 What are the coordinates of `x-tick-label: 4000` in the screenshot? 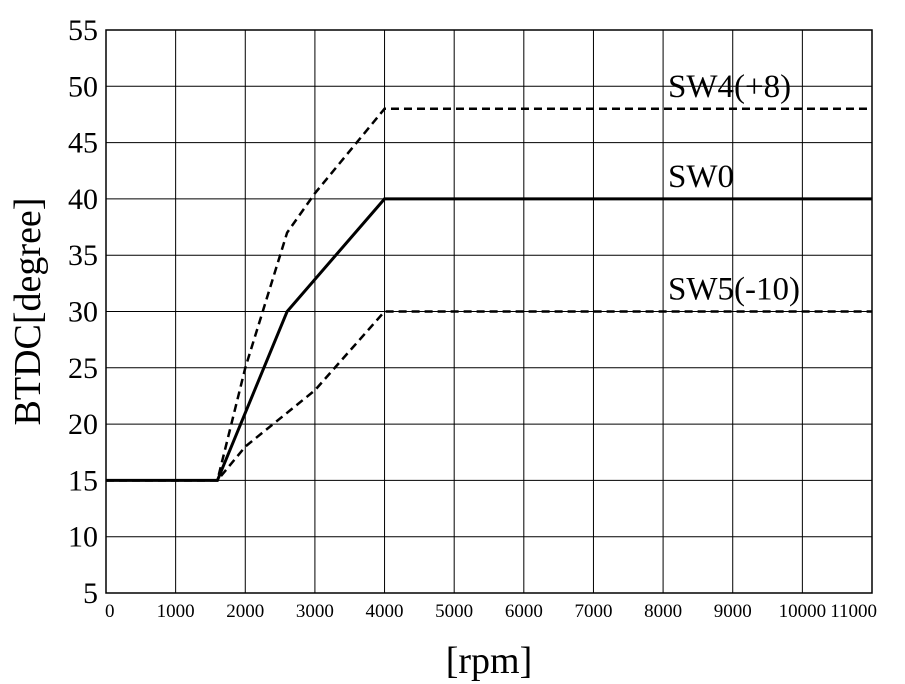 It's located at (385, 611).